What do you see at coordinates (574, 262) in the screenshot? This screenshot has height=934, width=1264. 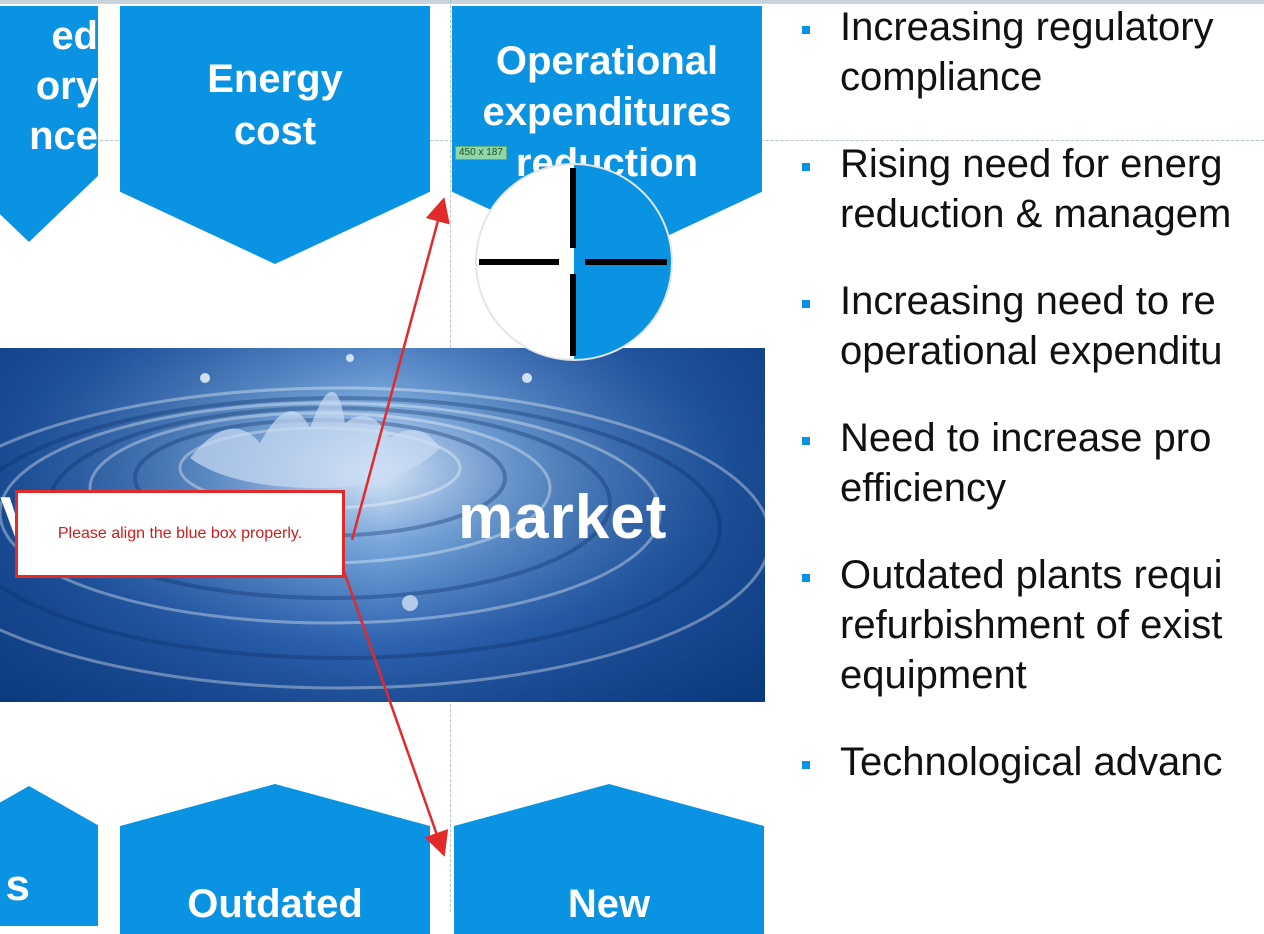 I see `crosshair-magnifier-icon` at bounding box center [574, 262].